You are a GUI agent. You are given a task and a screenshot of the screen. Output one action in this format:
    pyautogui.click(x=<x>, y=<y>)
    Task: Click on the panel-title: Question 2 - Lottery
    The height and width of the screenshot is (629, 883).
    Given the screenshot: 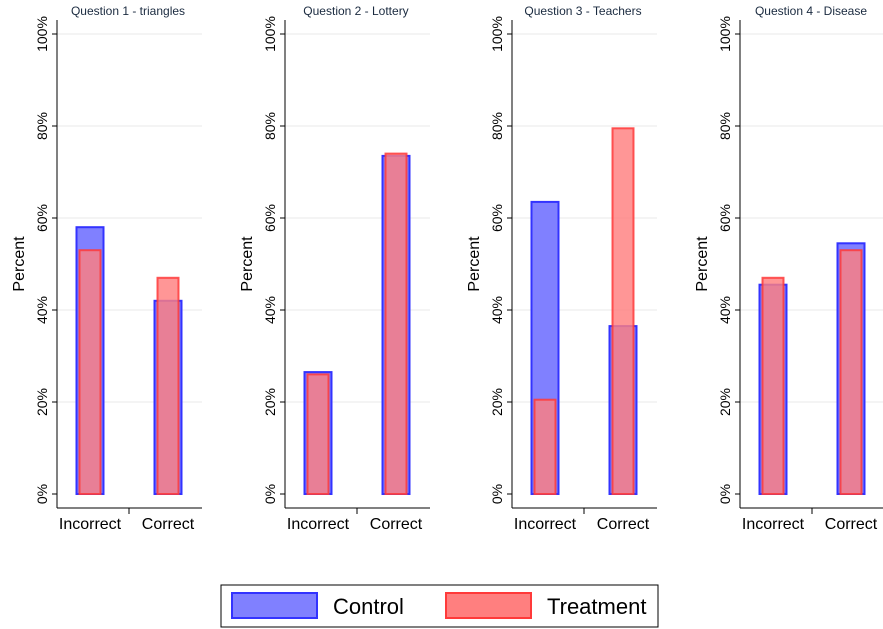 What is the action you would take?
    pyautogui.click(x=355, y=11)
    